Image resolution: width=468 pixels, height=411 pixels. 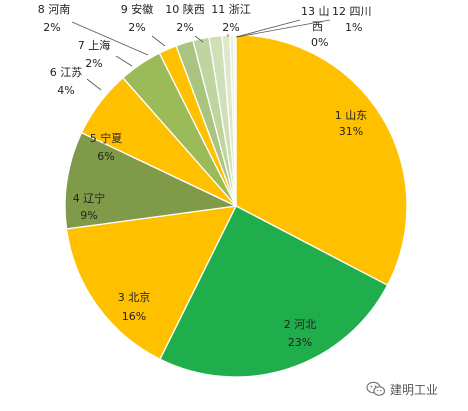 What do you see at coordinates (352, 11) in the screenshot?
I see `slice-label: 12 四川` at bounding box center [352, 11].